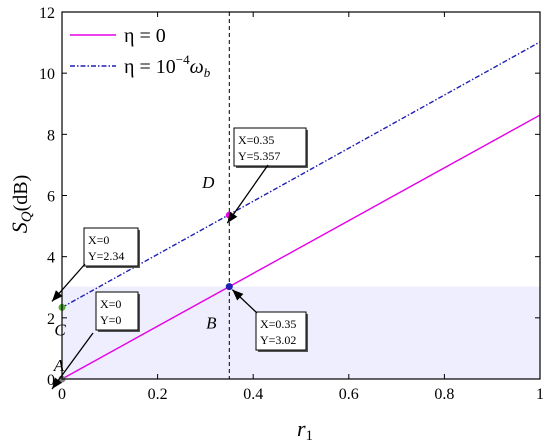  Describe the element at coordinates (47, 13) in the screenshot. I see `y-tick-label: 12` at that location.